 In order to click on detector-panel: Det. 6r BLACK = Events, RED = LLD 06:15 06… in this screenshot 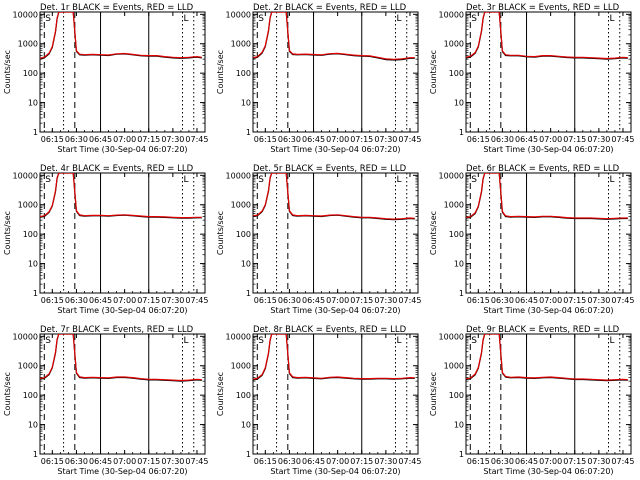, I will do `click(531, 239)`.